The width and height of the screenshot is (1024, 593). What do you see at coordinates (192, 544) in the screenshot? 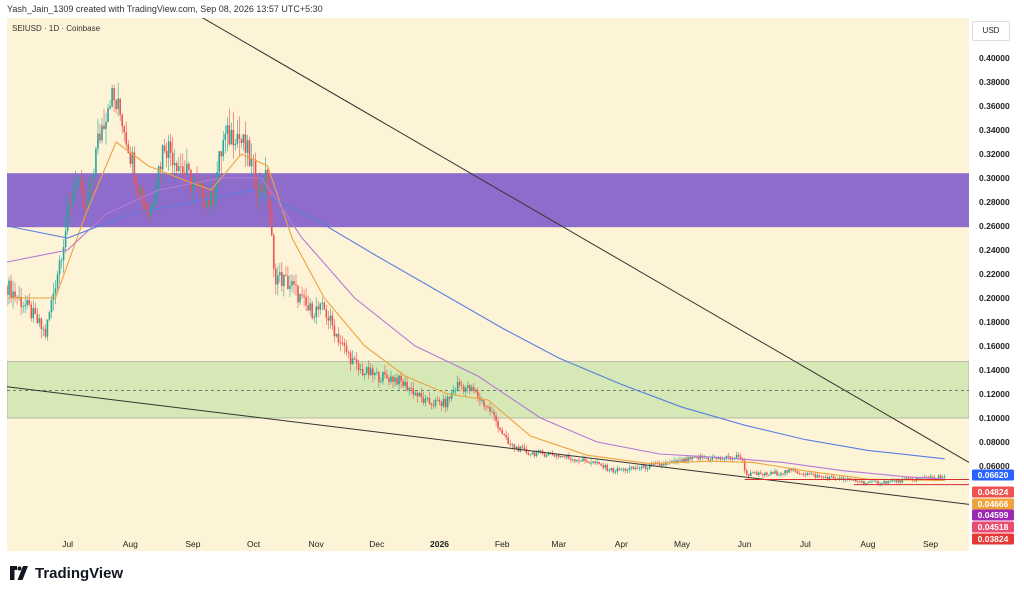
I see `x-tick-label: Sep` at bounding box center [192, 544].